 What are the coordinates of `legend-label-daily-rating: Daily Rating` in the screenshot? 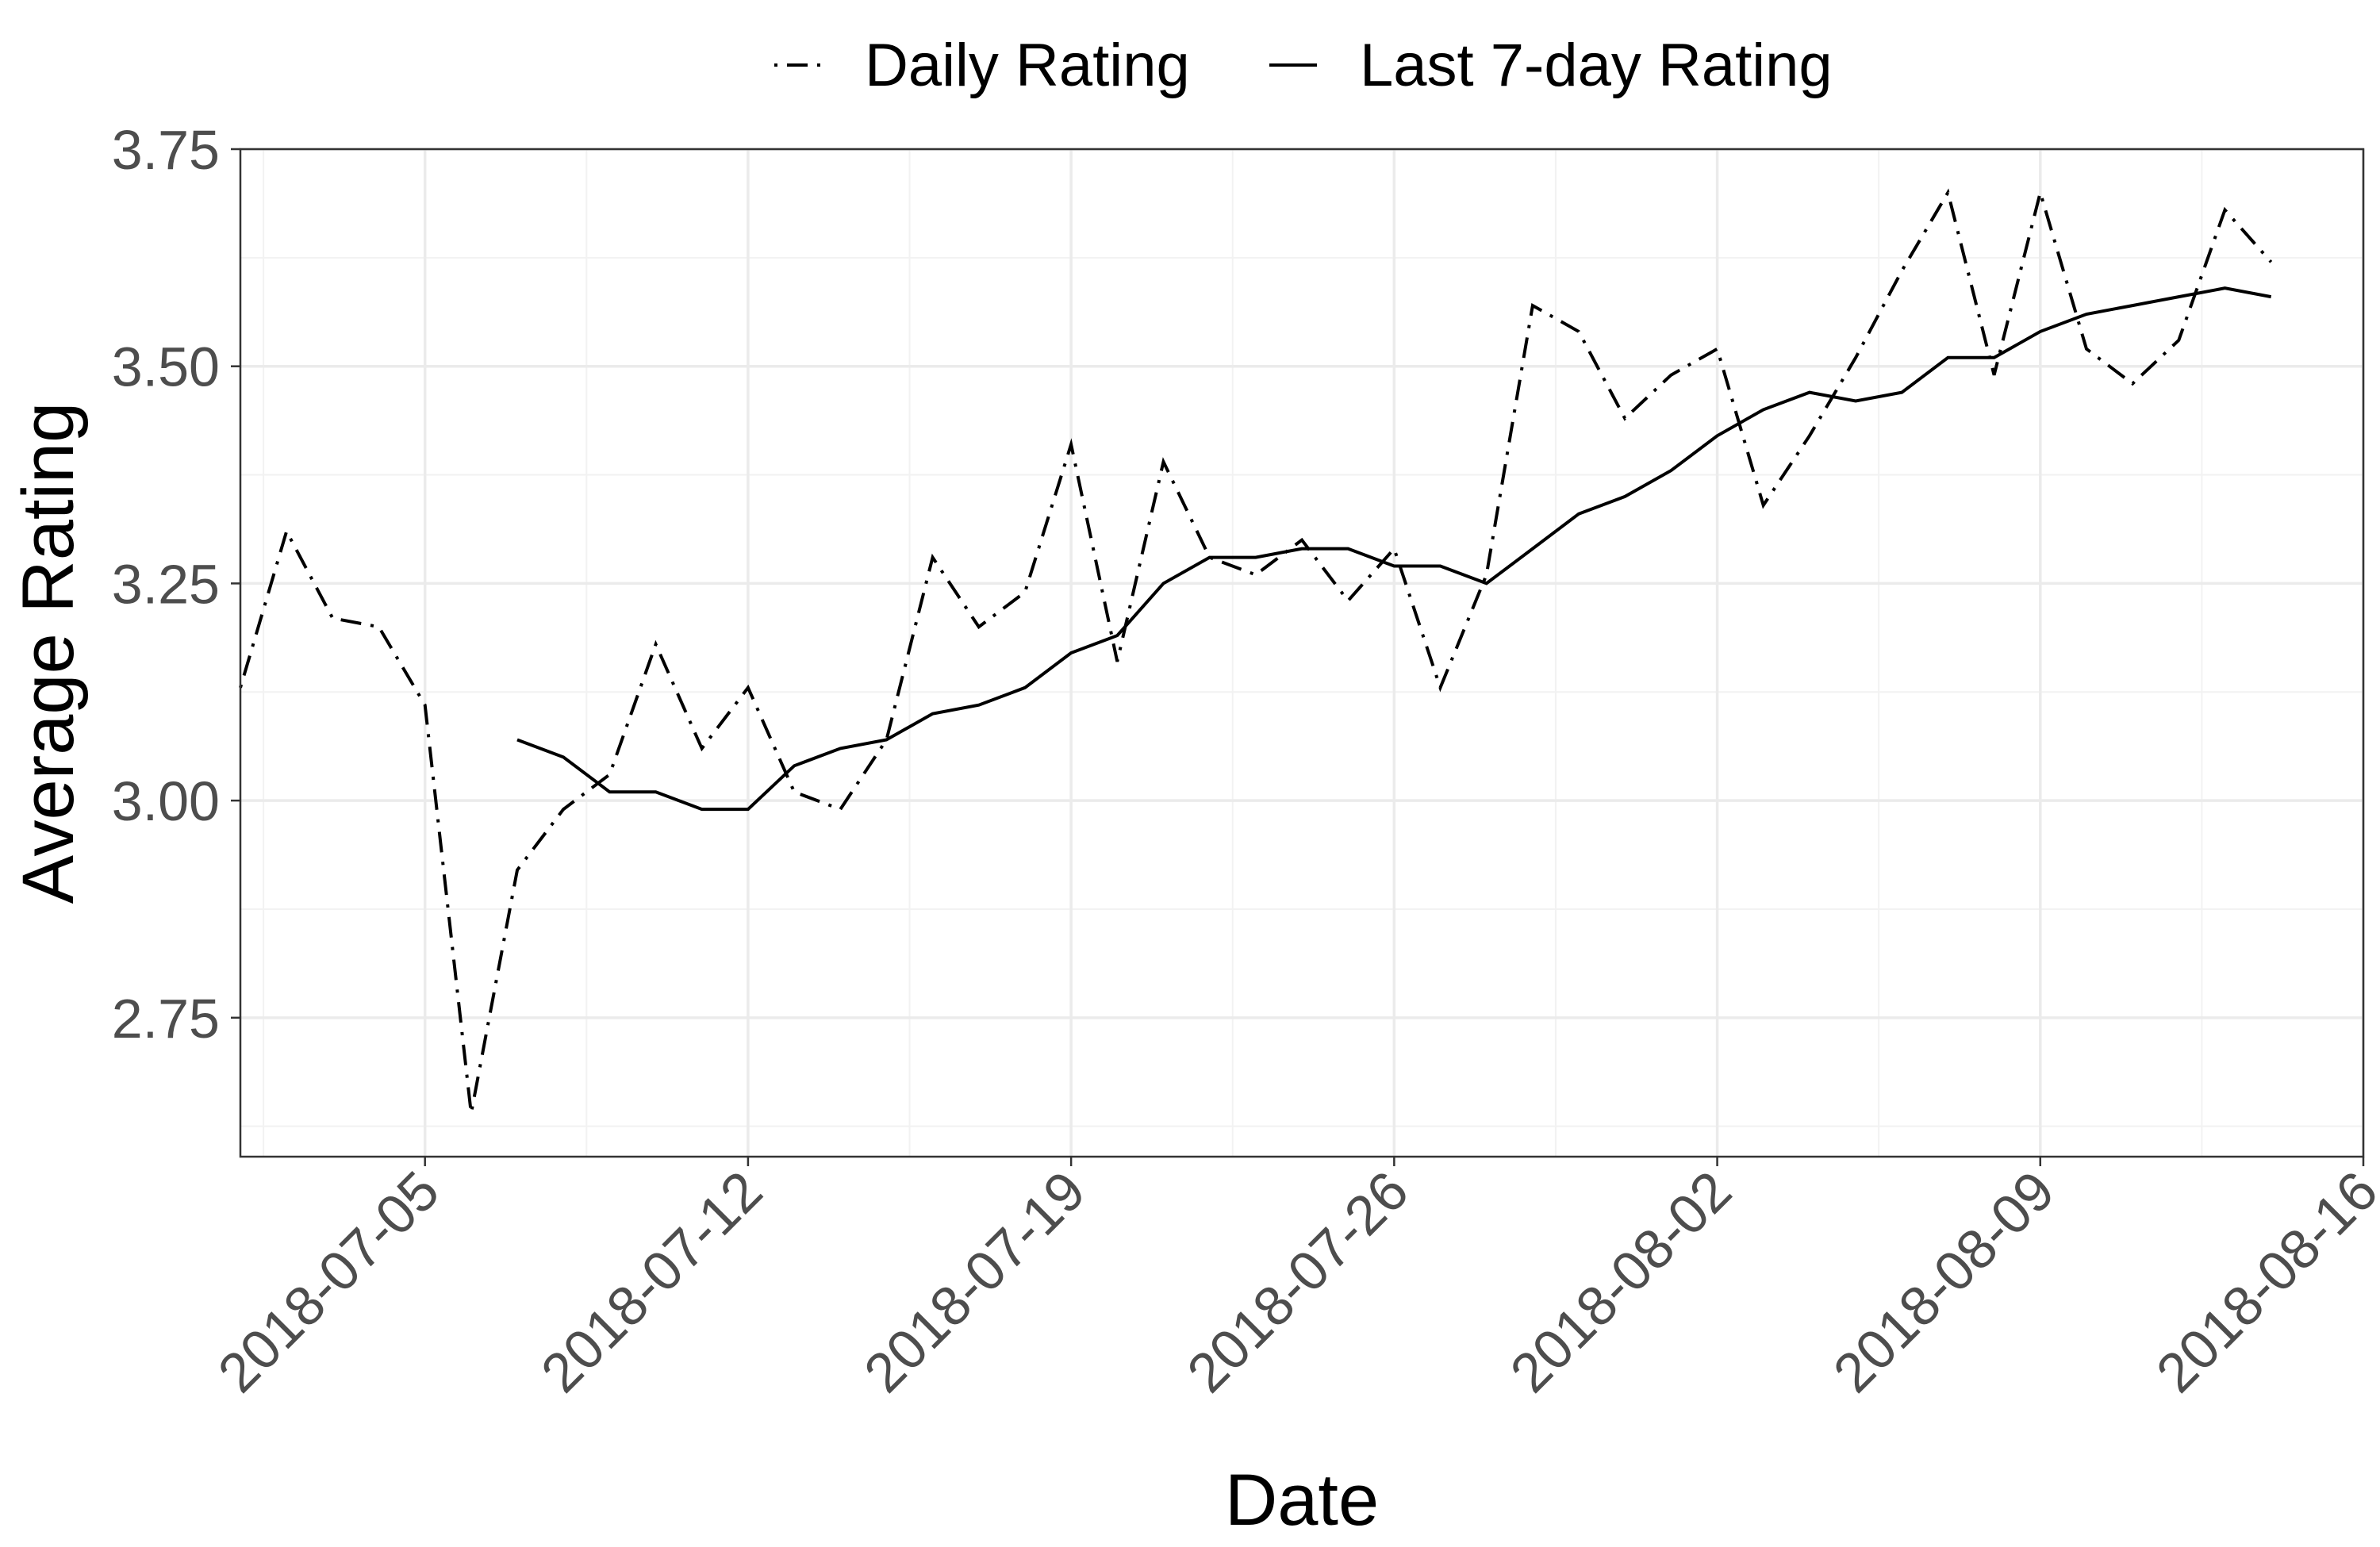 It's located at (1027, 65).